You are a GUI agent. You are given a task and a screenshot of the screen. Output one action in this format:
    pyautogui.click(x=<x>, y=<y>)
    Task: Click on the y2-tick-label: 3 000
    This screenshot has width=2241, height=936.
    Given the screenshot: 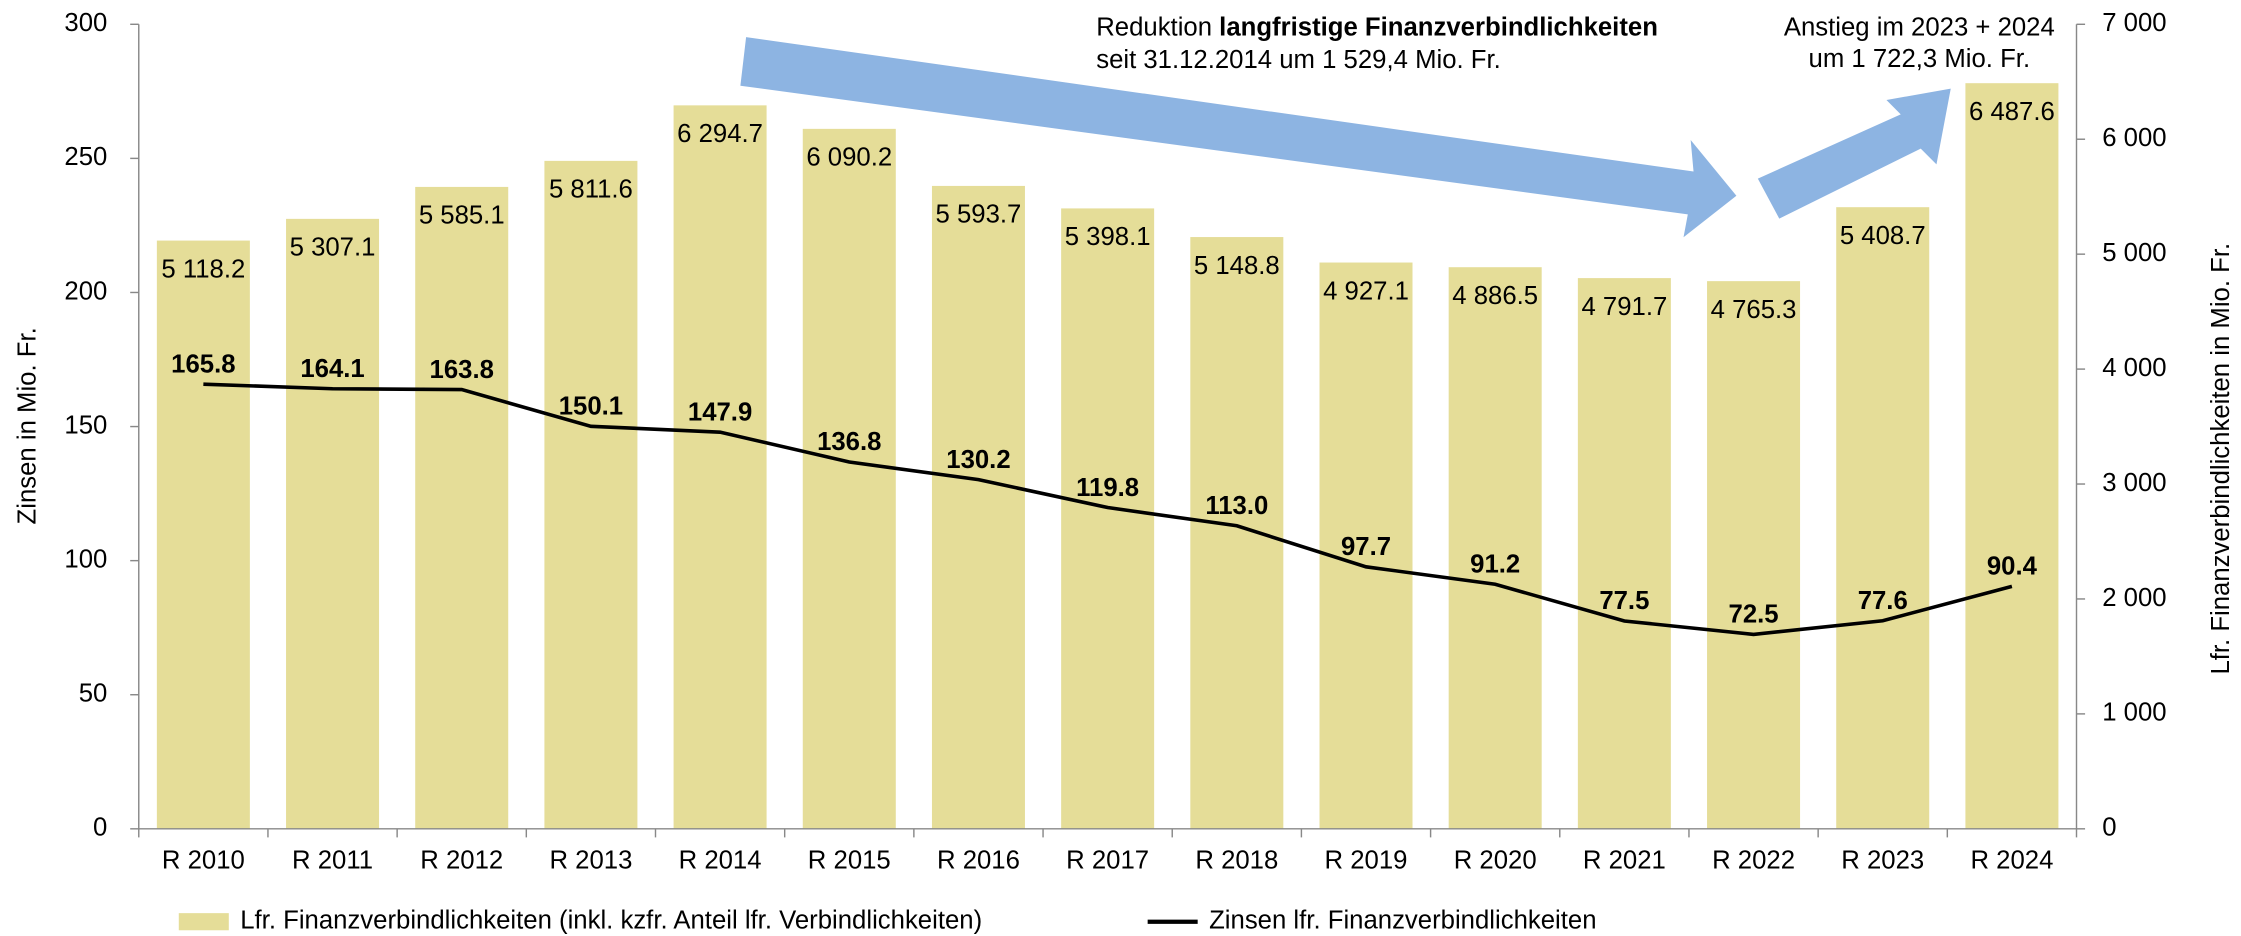 What is the action you would take?
    pyautogui.click(x=2134, y=483)
    